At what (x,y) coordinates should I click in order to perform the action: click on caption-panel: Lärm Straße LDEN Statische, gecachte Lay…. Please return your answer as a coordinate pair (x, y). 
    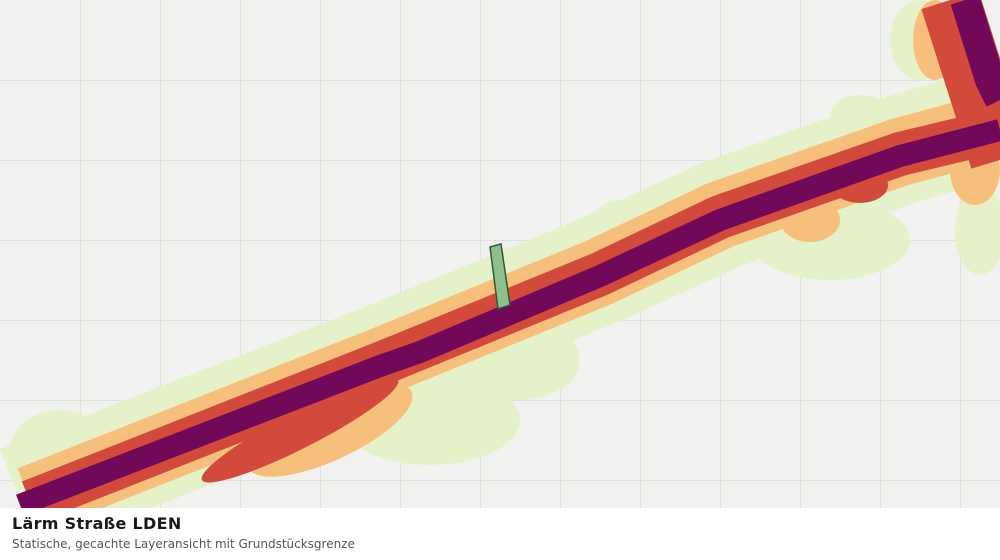
    Looking at the image, I should click on (500, 534).